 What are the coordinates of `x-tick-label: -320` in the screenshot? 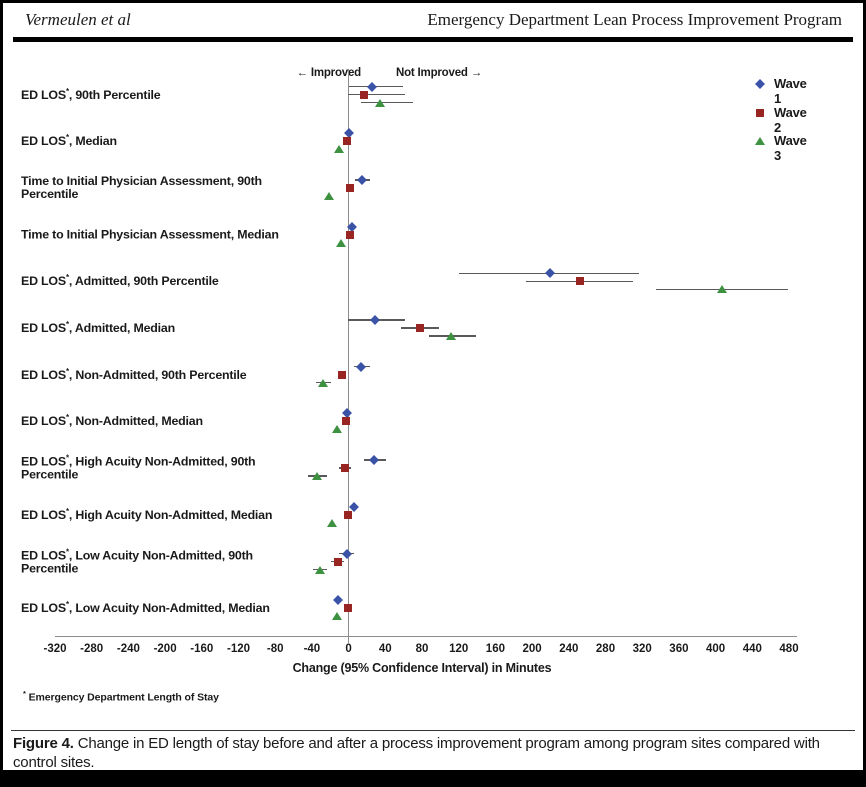 It's located at (55, 649).